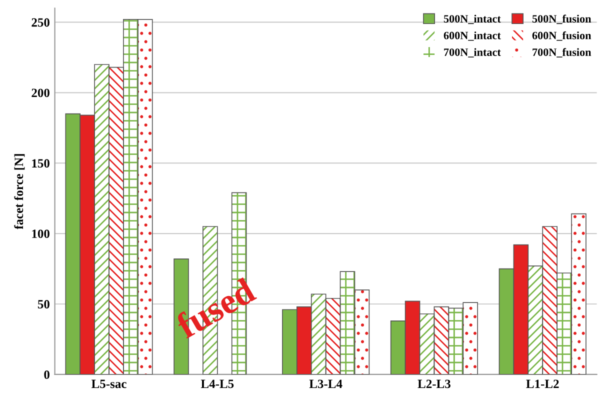  Describe the element at coordinates (41, 163) in the screenshot. I see `y-tick-label: 150` at that location.